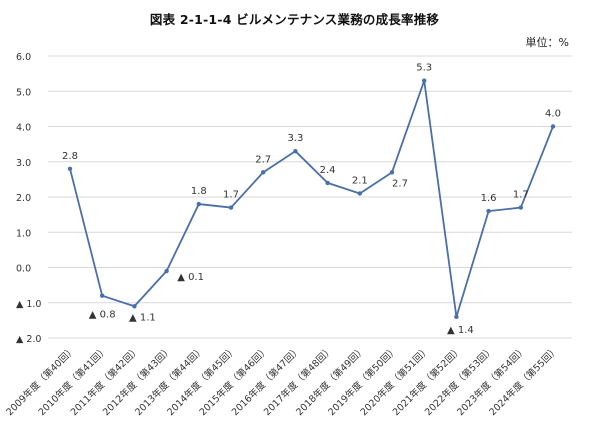 Image resolution: width=589 pixels, height=428 pixels. Describe the element at coordinates (360, 180) in the screenshot. I see `data-label: 2.1` at that location.